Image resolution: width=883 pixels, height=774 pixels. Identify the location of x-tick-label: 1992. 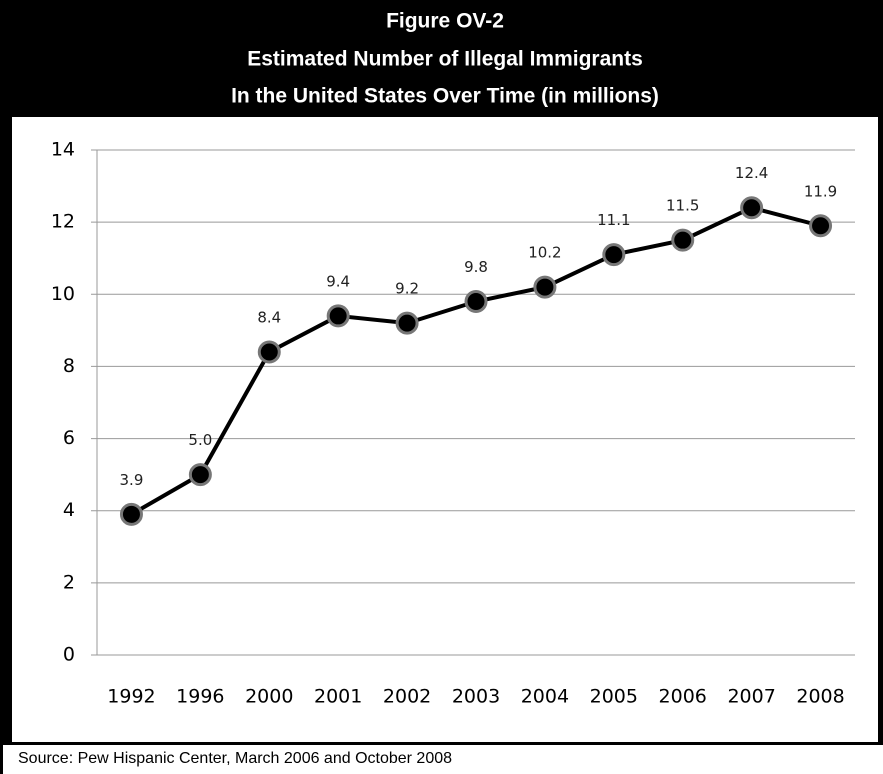
(131, 697).